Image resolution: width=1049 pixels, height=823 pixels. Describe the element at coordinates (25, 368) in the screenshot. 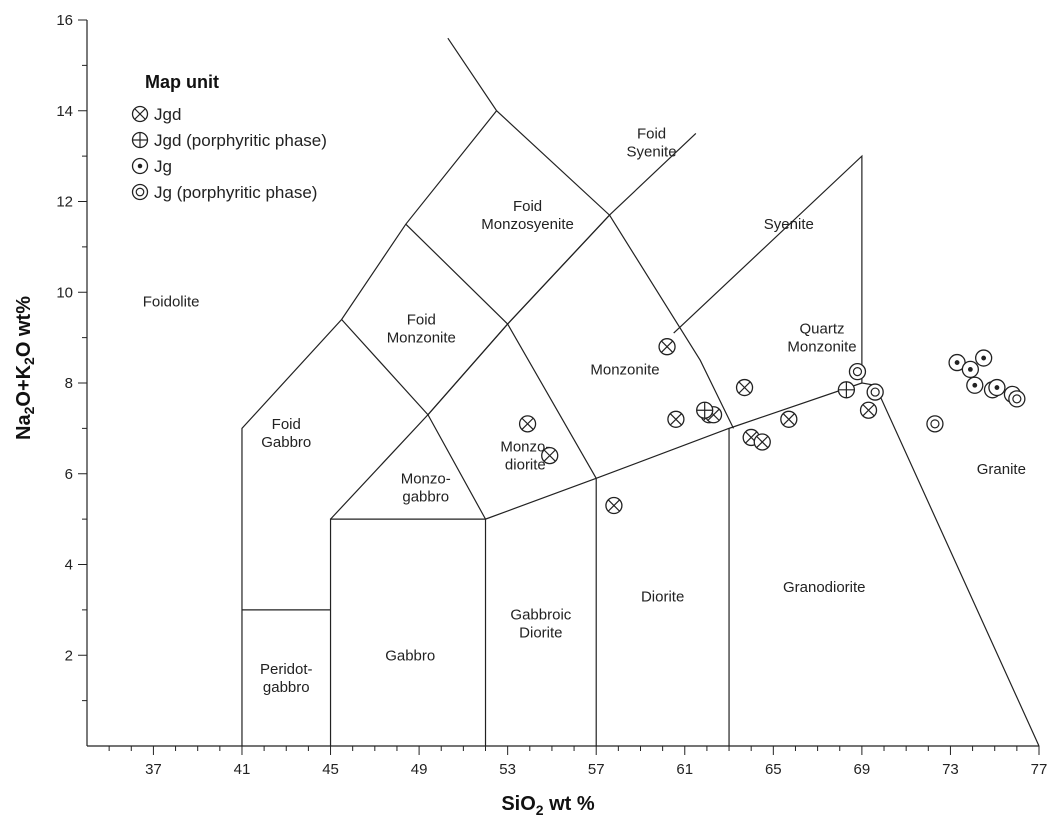

I see `y-axis-title: Na2O+K2O wt%` at that location.